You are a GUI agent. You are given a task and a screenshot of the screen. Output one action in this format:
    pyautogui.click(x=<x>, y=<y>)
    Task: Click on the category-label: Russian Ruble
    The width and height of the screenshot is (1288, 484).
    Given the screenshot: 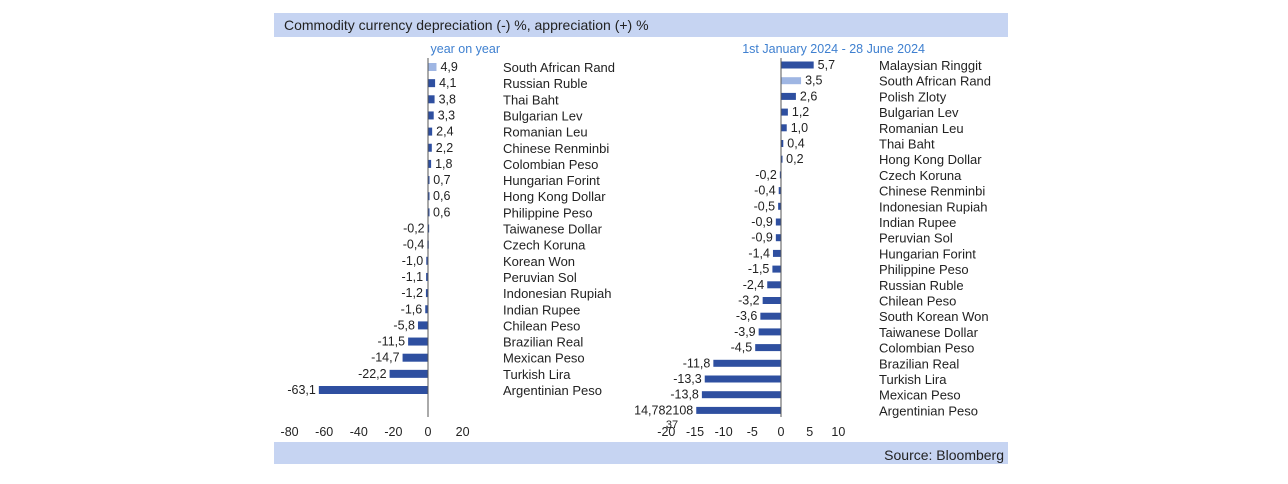 What is the action you would take?
    pyautogui.click(x=921, y=285)
    